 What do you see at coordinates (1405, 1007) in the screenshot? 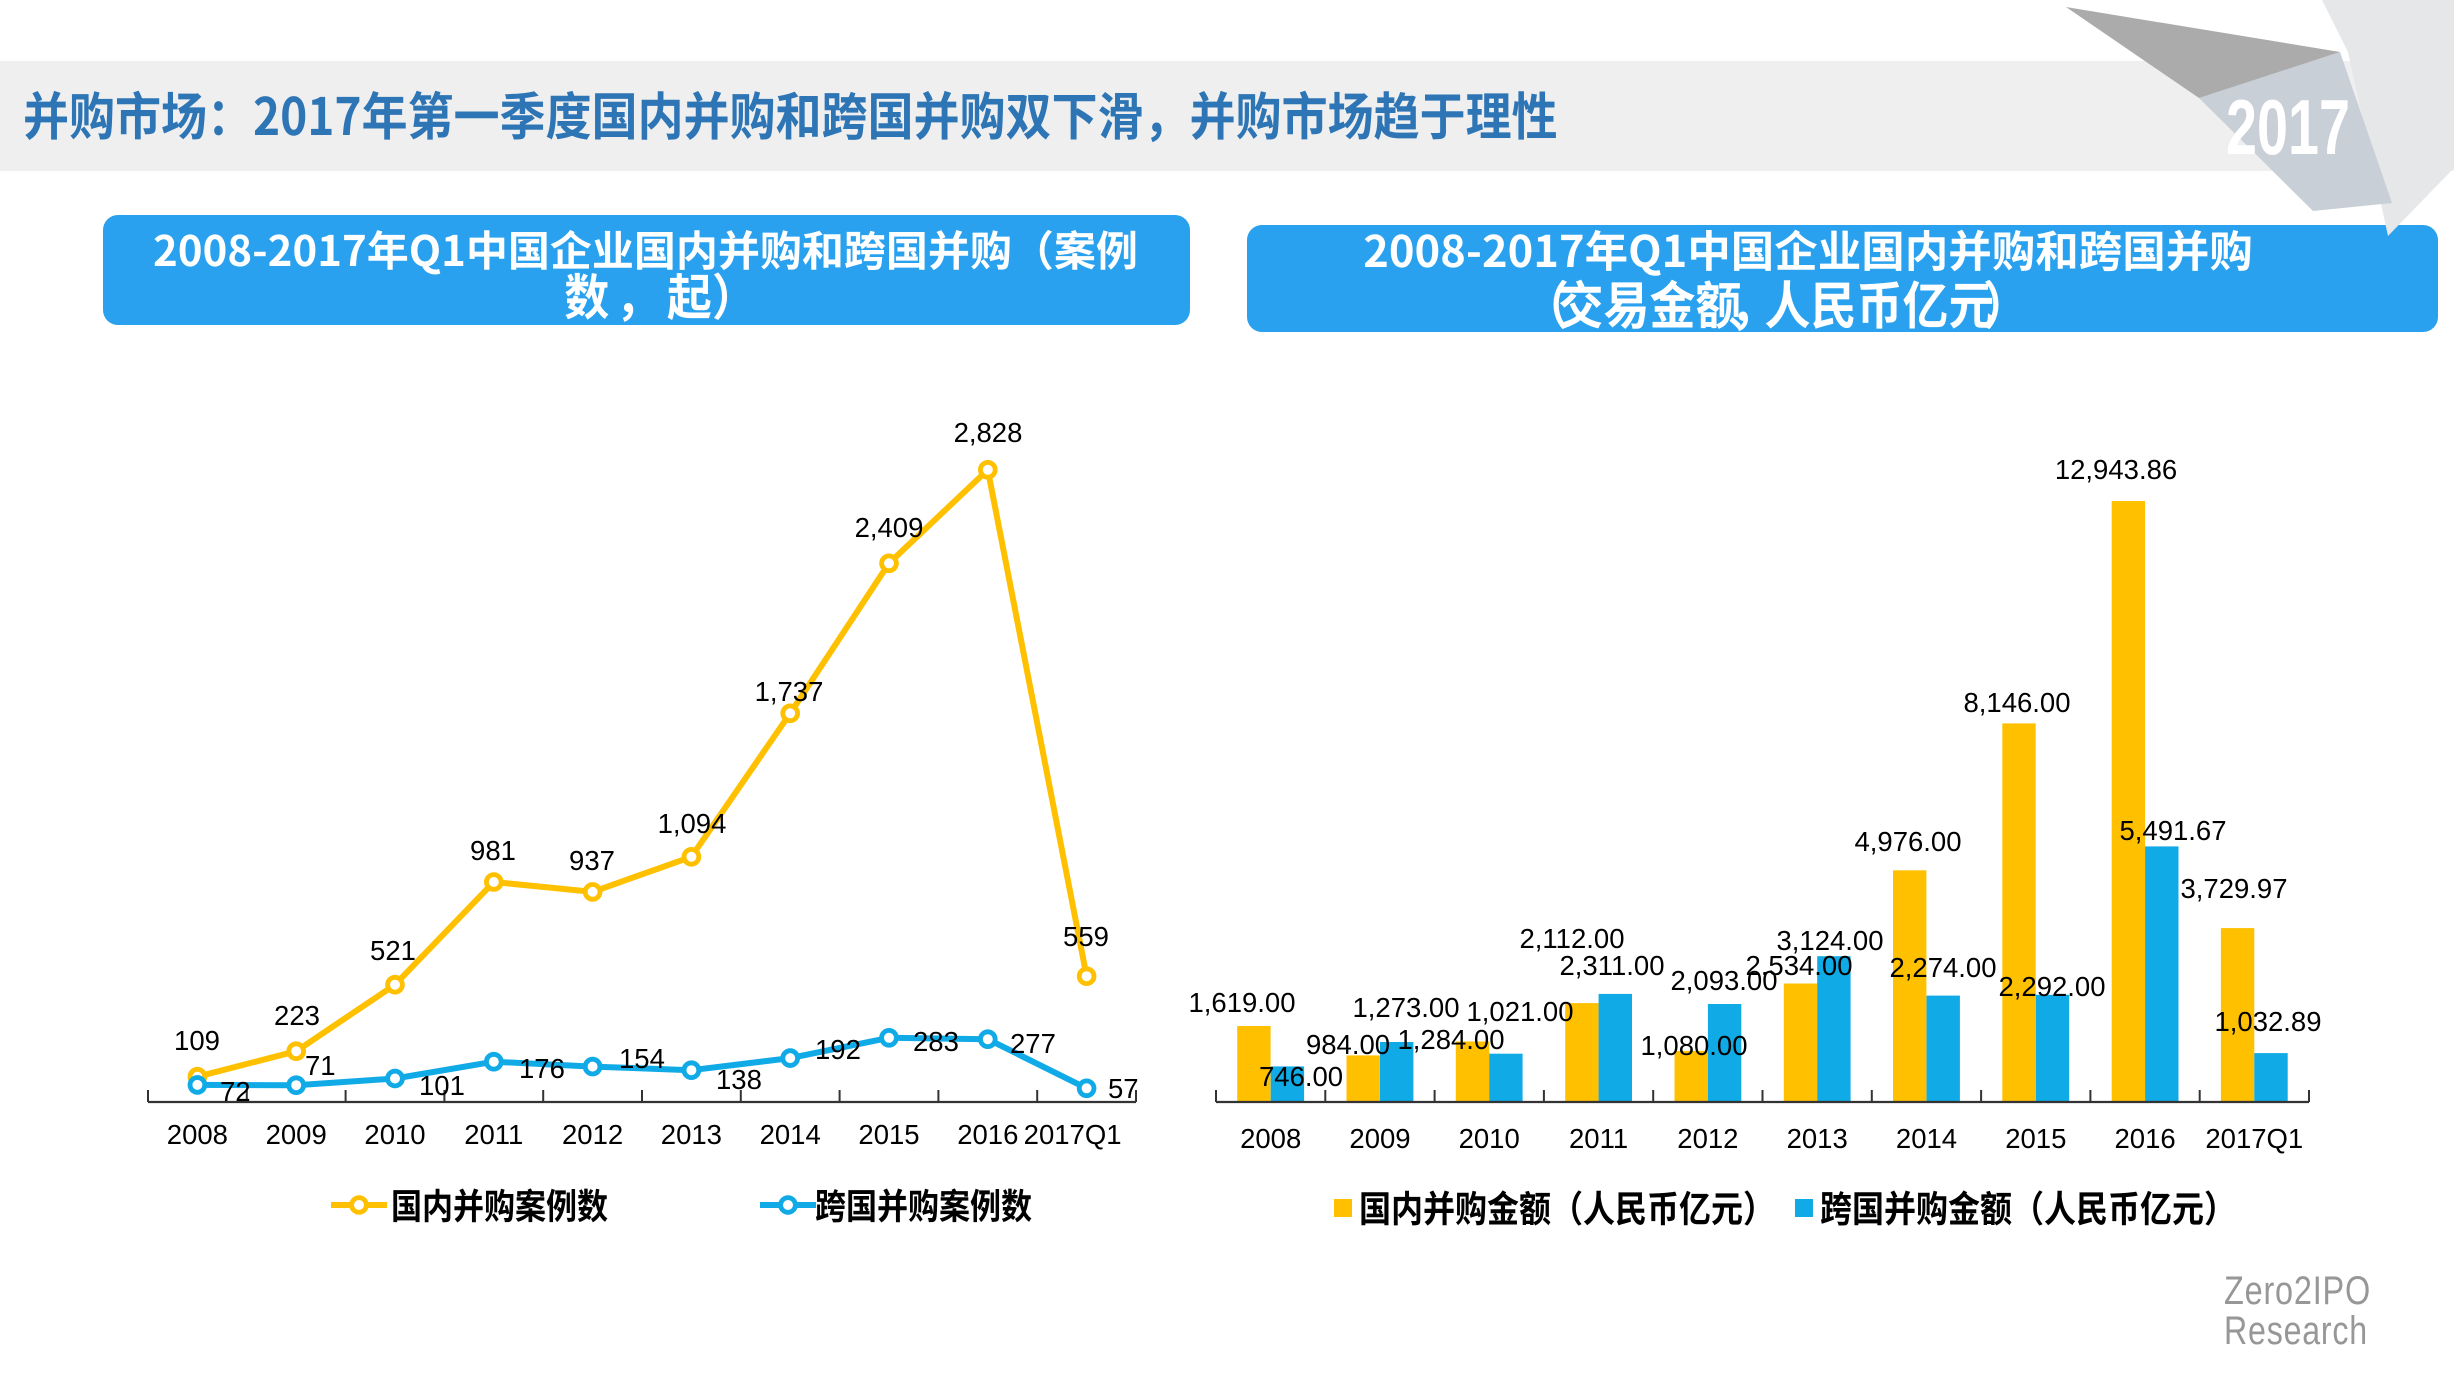
I see `svg-text: 1,273.00` at bounding box center [1405, 1007].